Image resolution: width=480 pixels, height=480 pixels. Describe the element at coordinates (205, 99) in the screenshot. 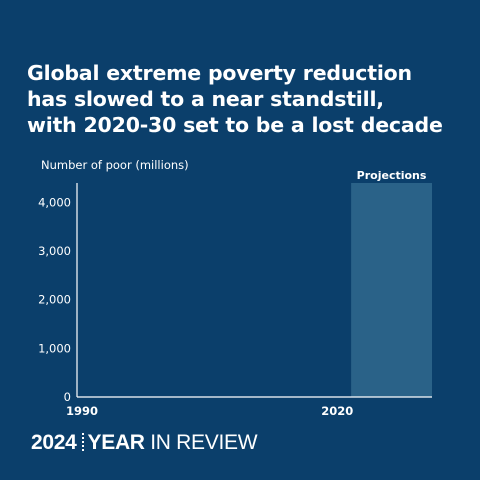

I see `headline-line-2: has slowed to a near standstill,` at that location.